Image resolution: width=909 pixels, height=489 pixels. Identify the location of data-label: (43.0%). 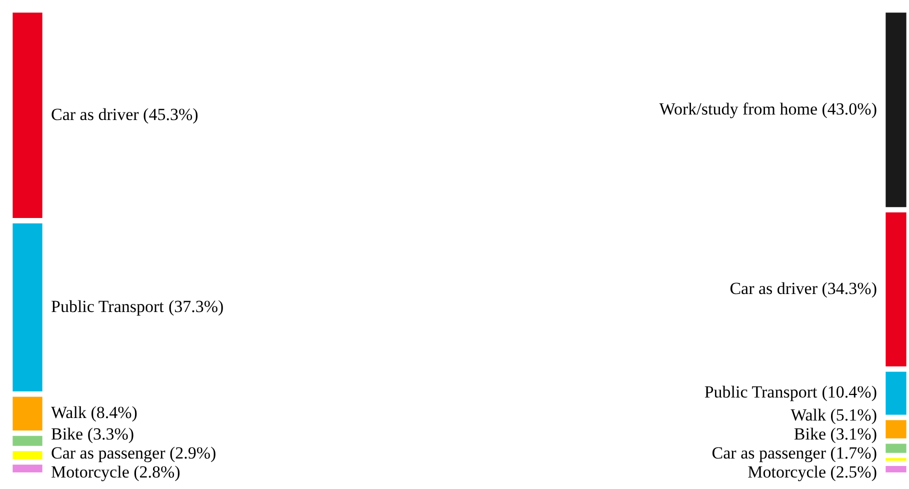
(849, 108).